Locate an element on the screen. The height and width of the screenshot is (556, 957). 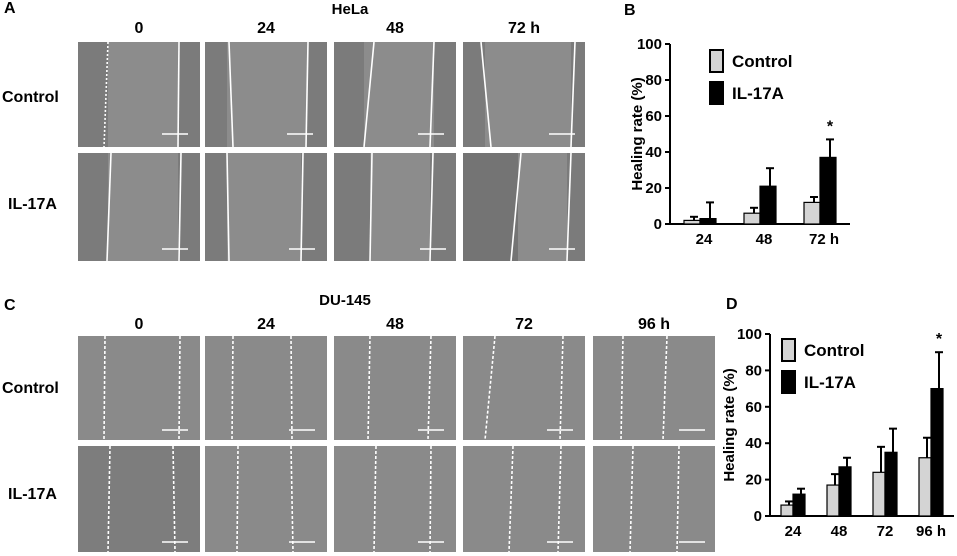
micrograph-hela-il17a-48h is located at coordinates (395, 207).